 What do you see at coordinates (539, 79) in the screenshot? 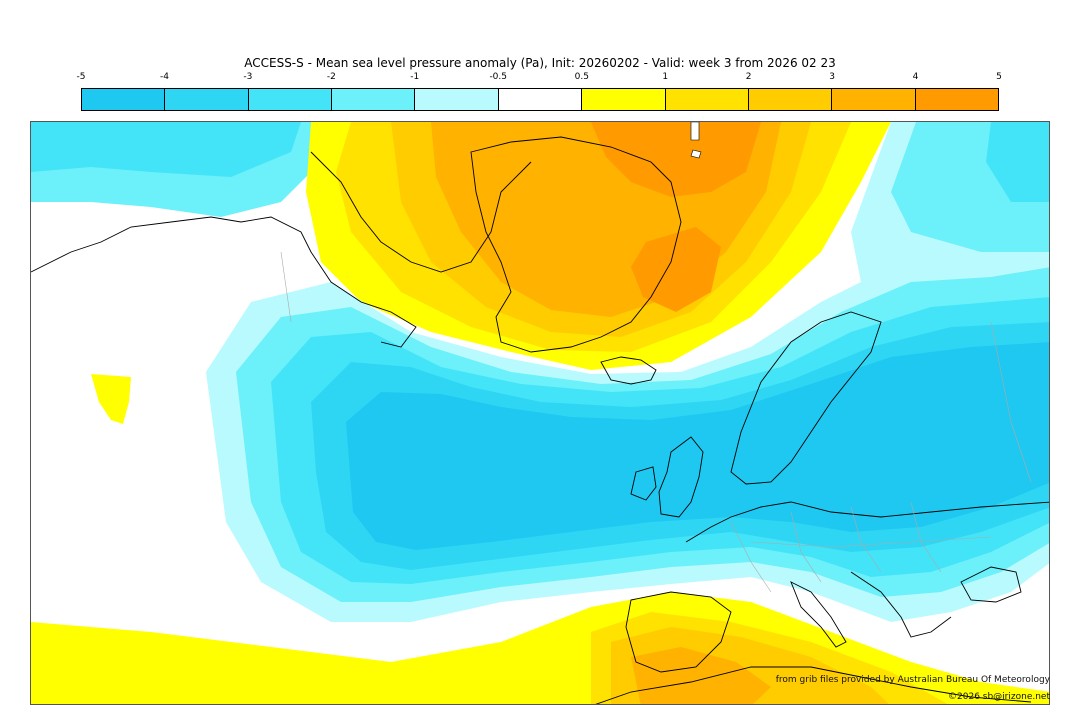
I see `colorbar-ticks: -5 -4 -3 -2 -1 -0.5 0.5 1 2 3 4 5` at bounding box center [539, 79].